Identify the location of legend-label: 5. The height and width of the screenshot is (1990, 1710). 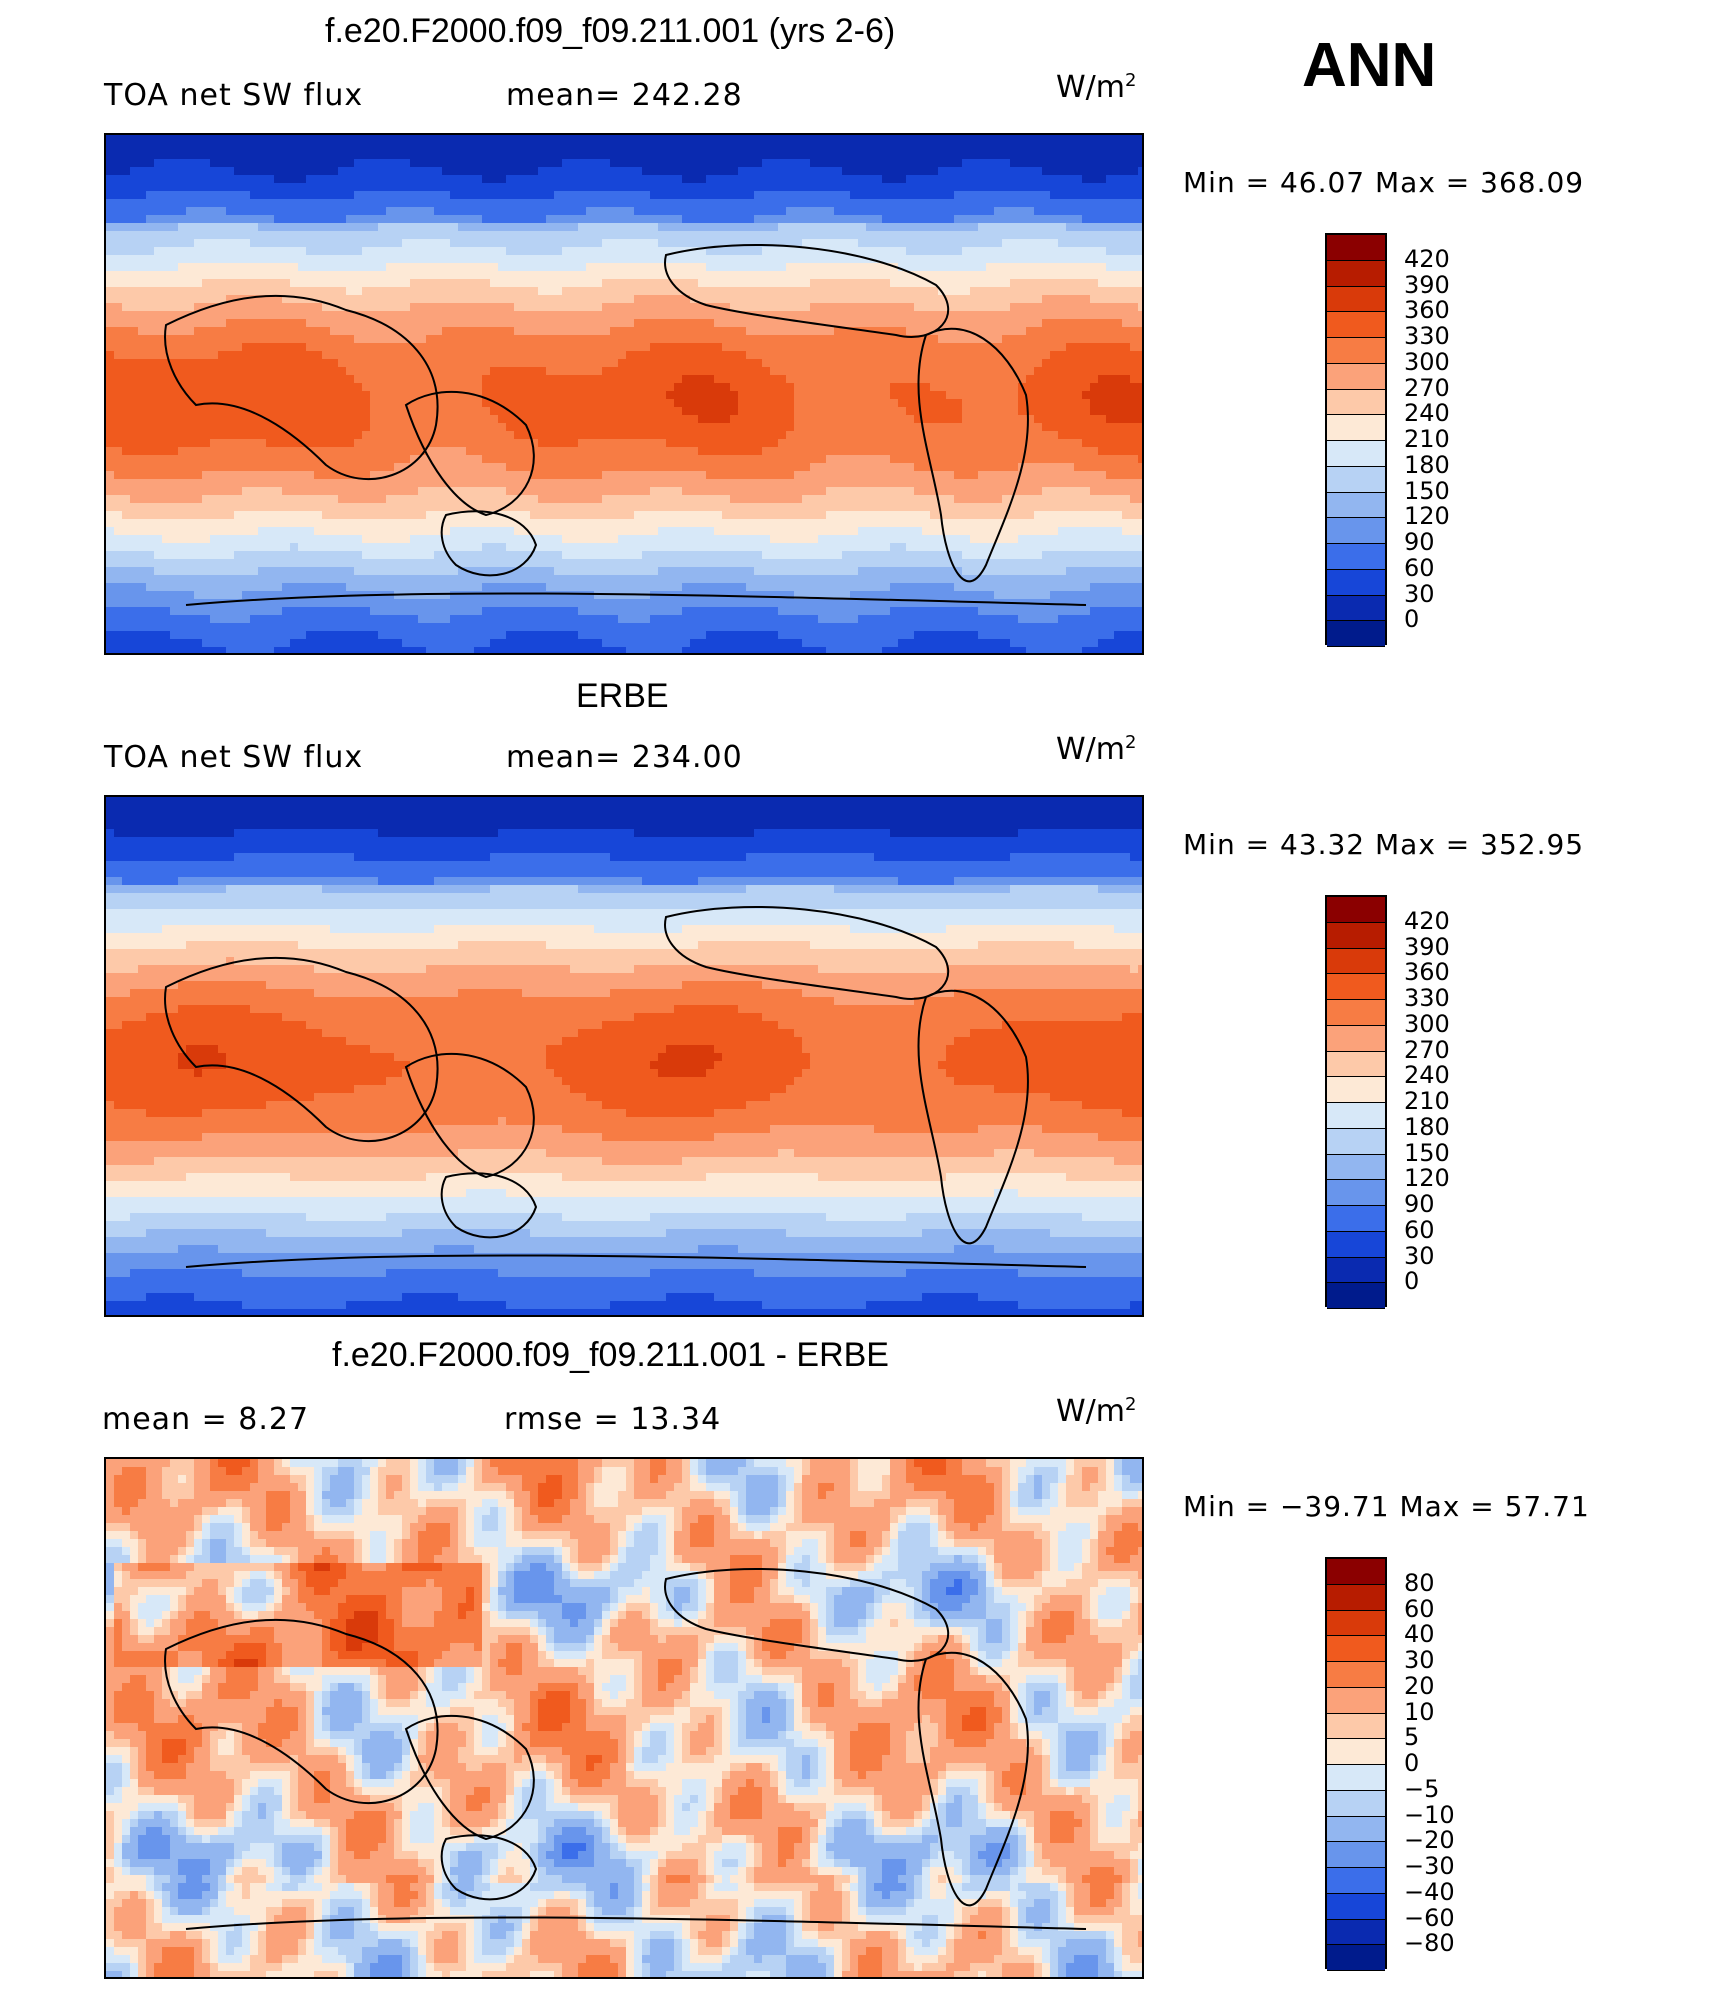
(1411, 1737).